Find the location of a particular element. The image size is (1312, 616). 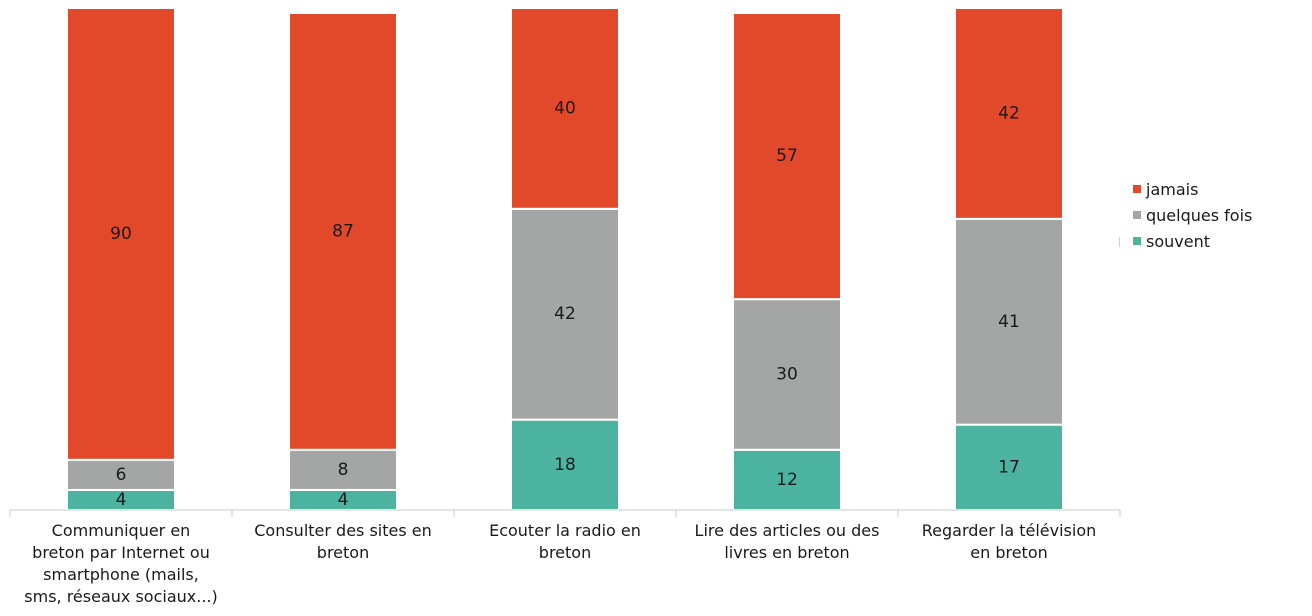

category-label-line: Consulter des sites en is located at coordinates (343, 530).